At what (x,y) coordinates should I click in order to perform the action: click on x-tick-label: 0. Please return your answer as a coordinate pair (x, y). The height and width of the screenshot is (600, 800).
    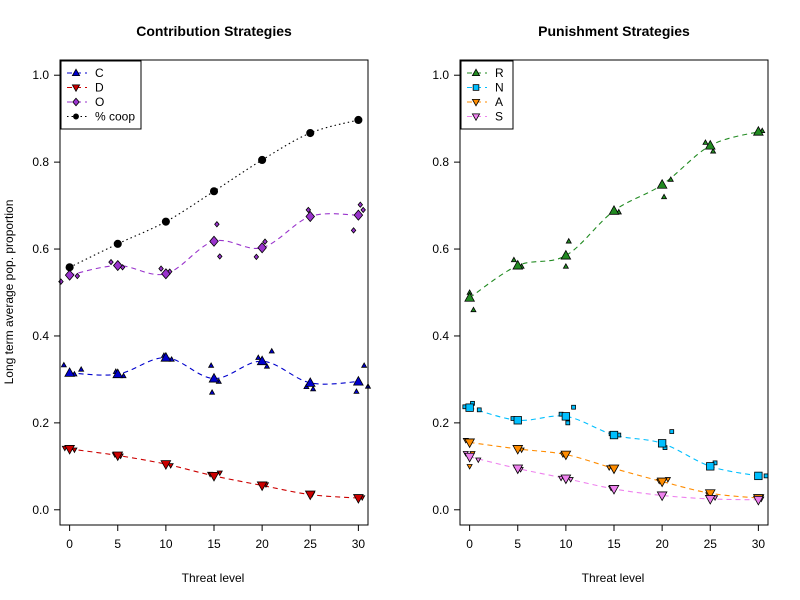
    Looking at the image, I should click on (469, 544).